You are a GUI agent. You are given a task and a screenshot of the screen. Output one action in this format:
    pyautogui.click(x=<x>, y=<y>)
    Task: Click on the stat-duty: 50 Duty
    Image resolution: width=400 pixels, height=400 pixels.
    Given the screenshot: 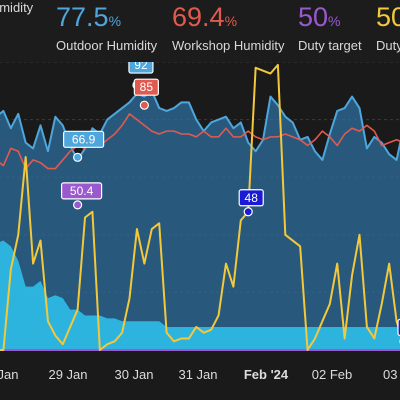 What is the action you would take?
    pyautogui.click(x=388, y=27)
    